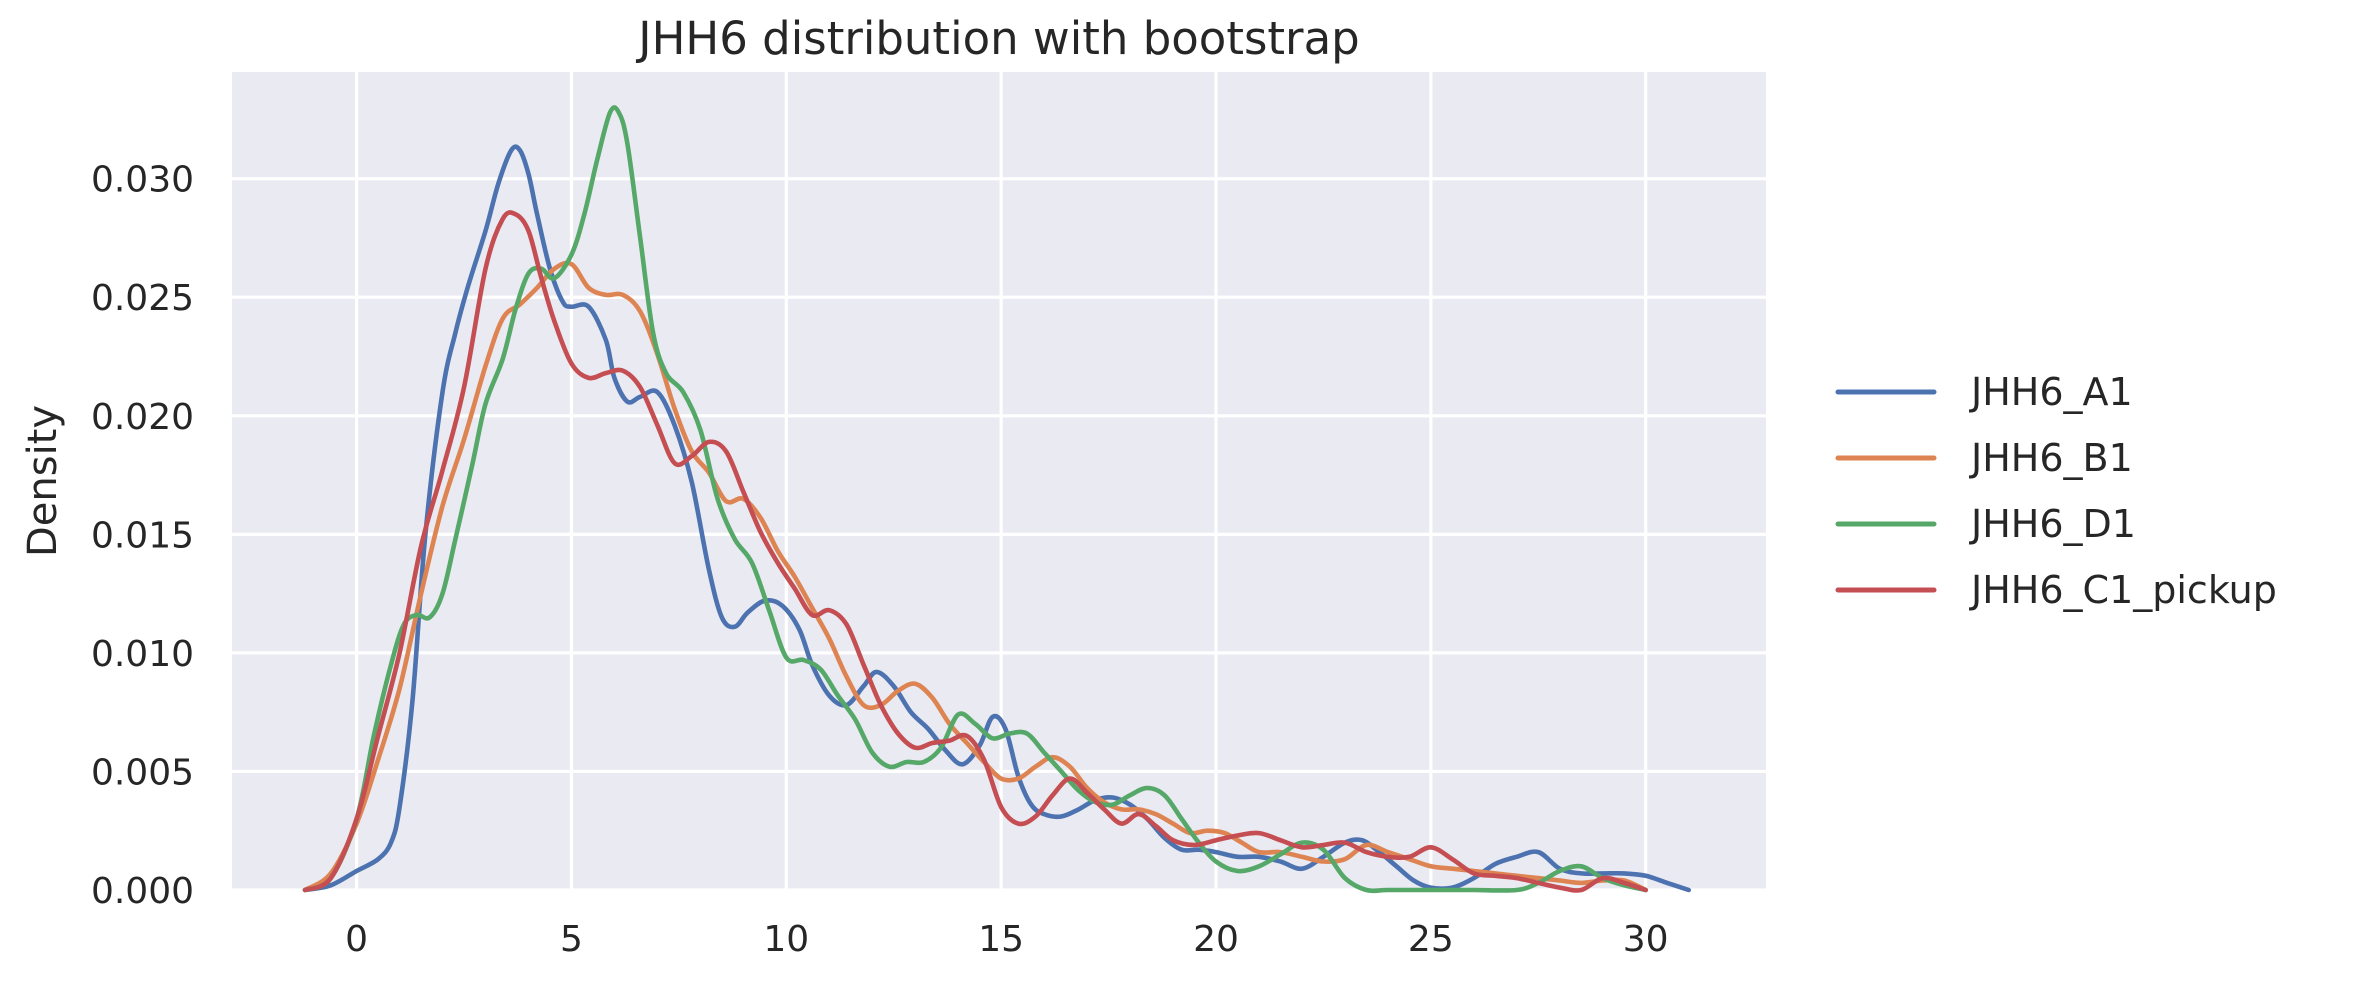 Image resolution: width=2357 pixels, height=986 pixels. What do you see at coordinates (142, 772) in the screenshot?
I see `y-tick-label: 0.005` at bounding box center [142, 772].